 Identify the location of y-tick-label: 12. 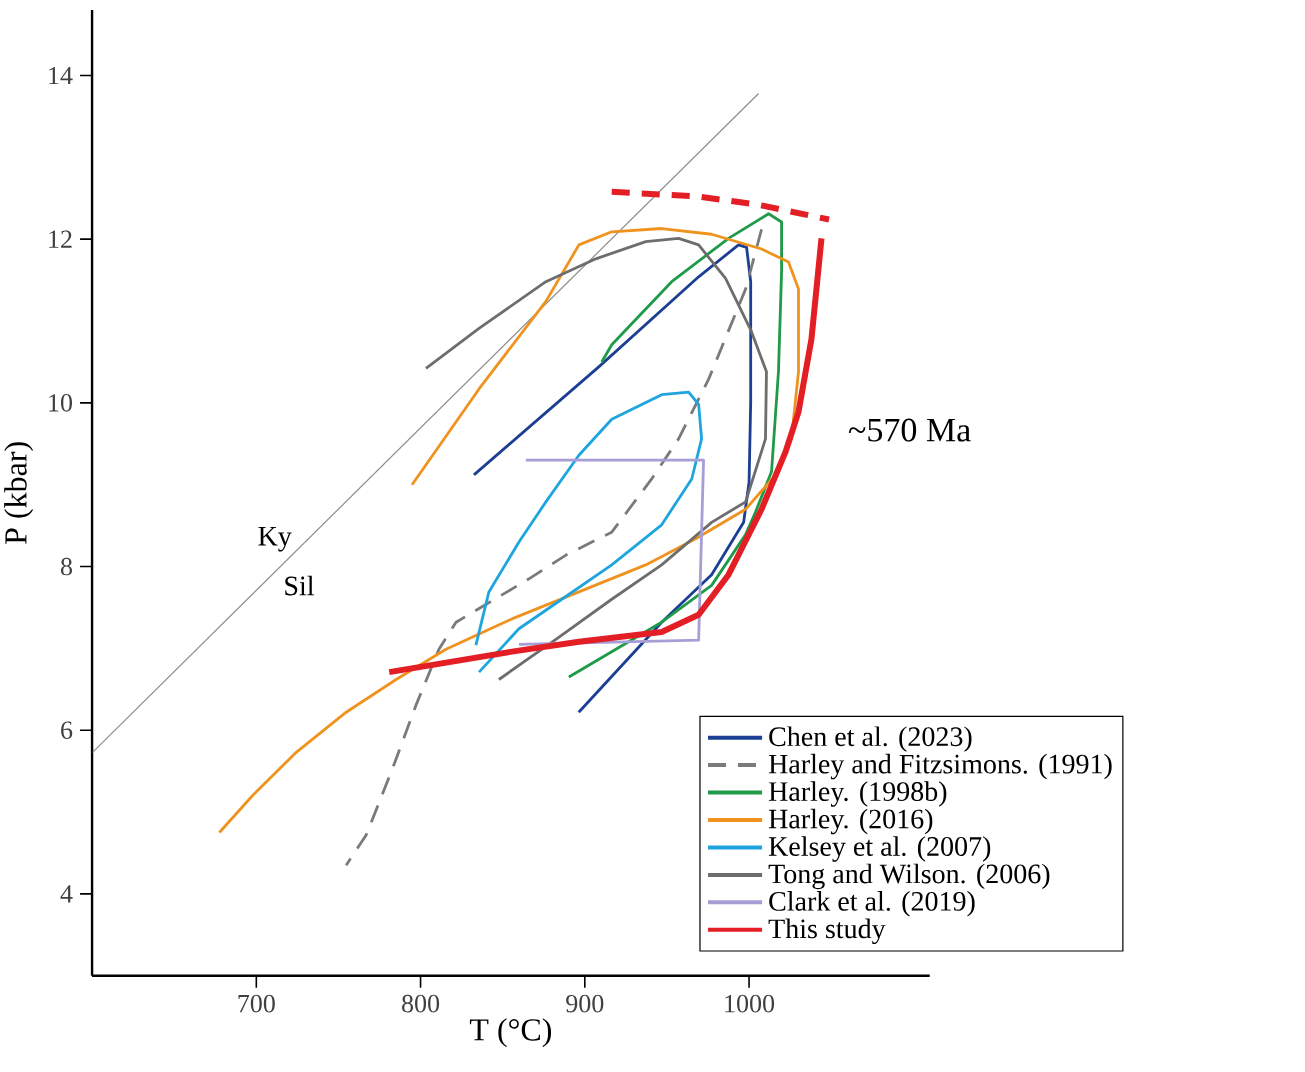
(60, 239).